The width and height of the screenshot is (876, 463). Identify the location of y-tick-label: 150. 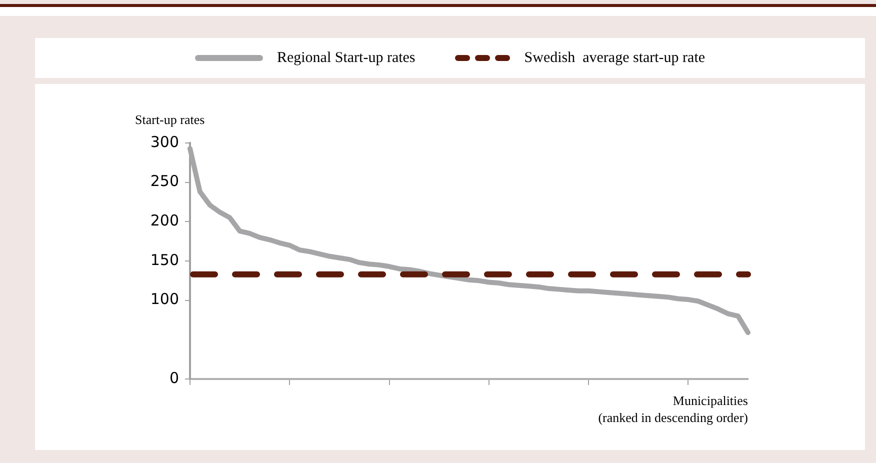
(164, 259).